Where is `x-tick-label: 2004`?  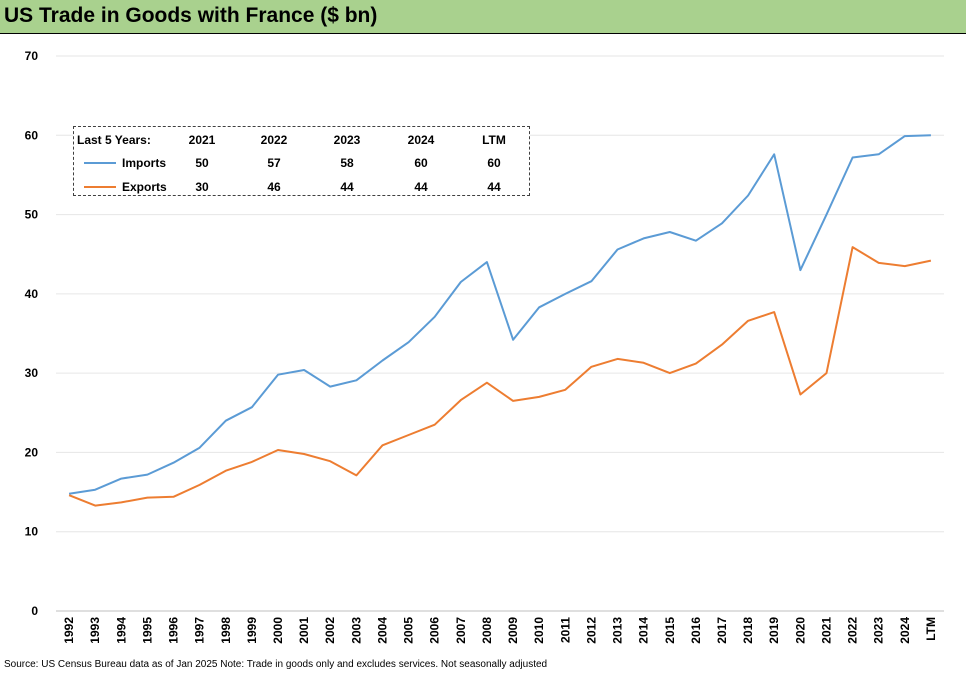
x-tick-label: 2004 is located at coordinates (382, 630).